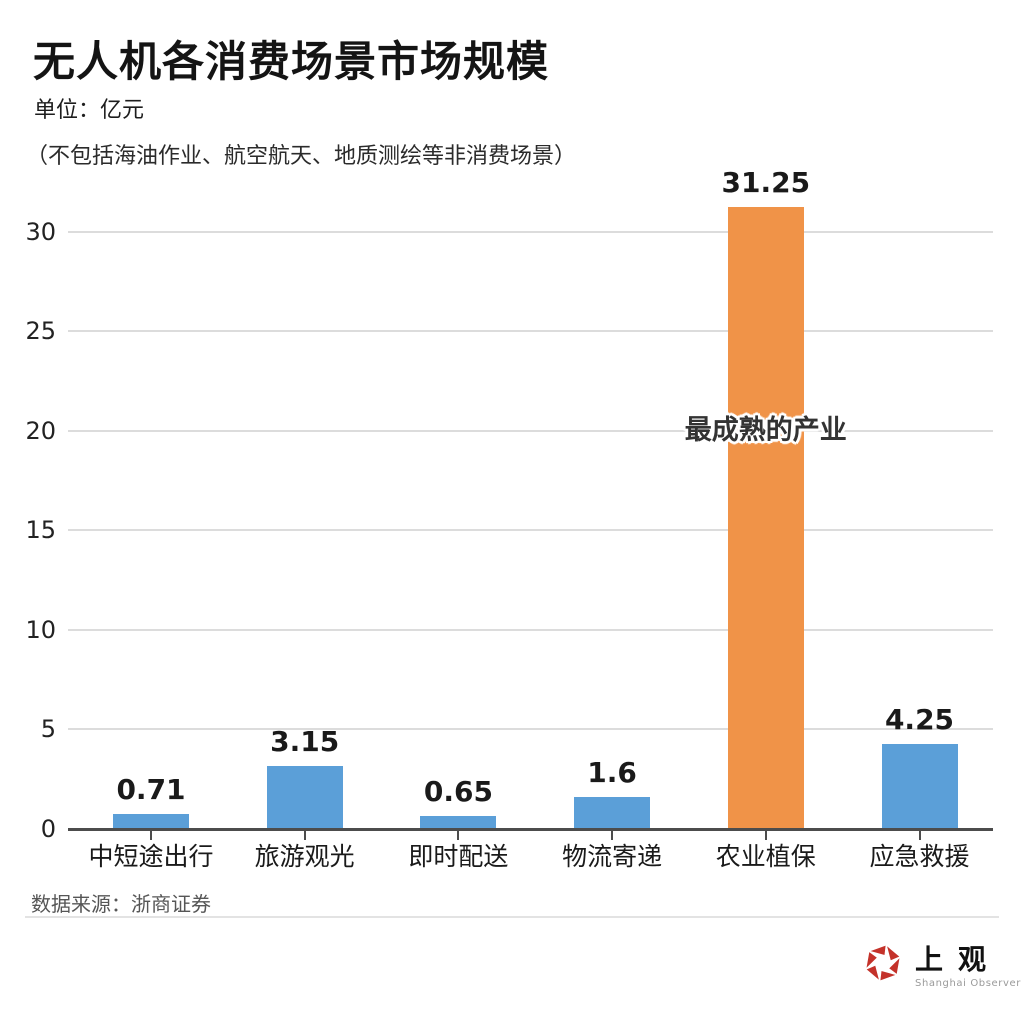 This screenshot has width=1027, height=1014. I want to click on aperture-hexagon-logo-icon, so click(883, 963).